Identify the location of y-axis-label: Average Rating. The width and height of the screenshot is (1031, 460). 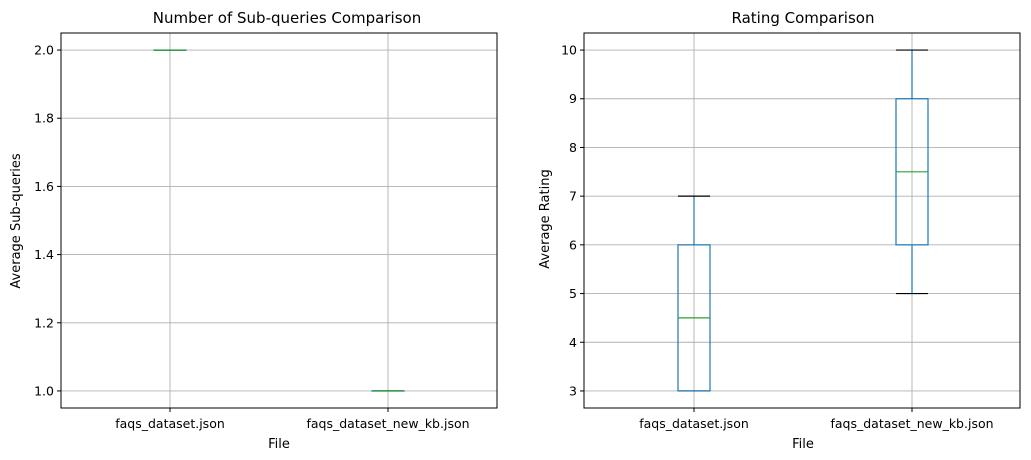
(545, 218).